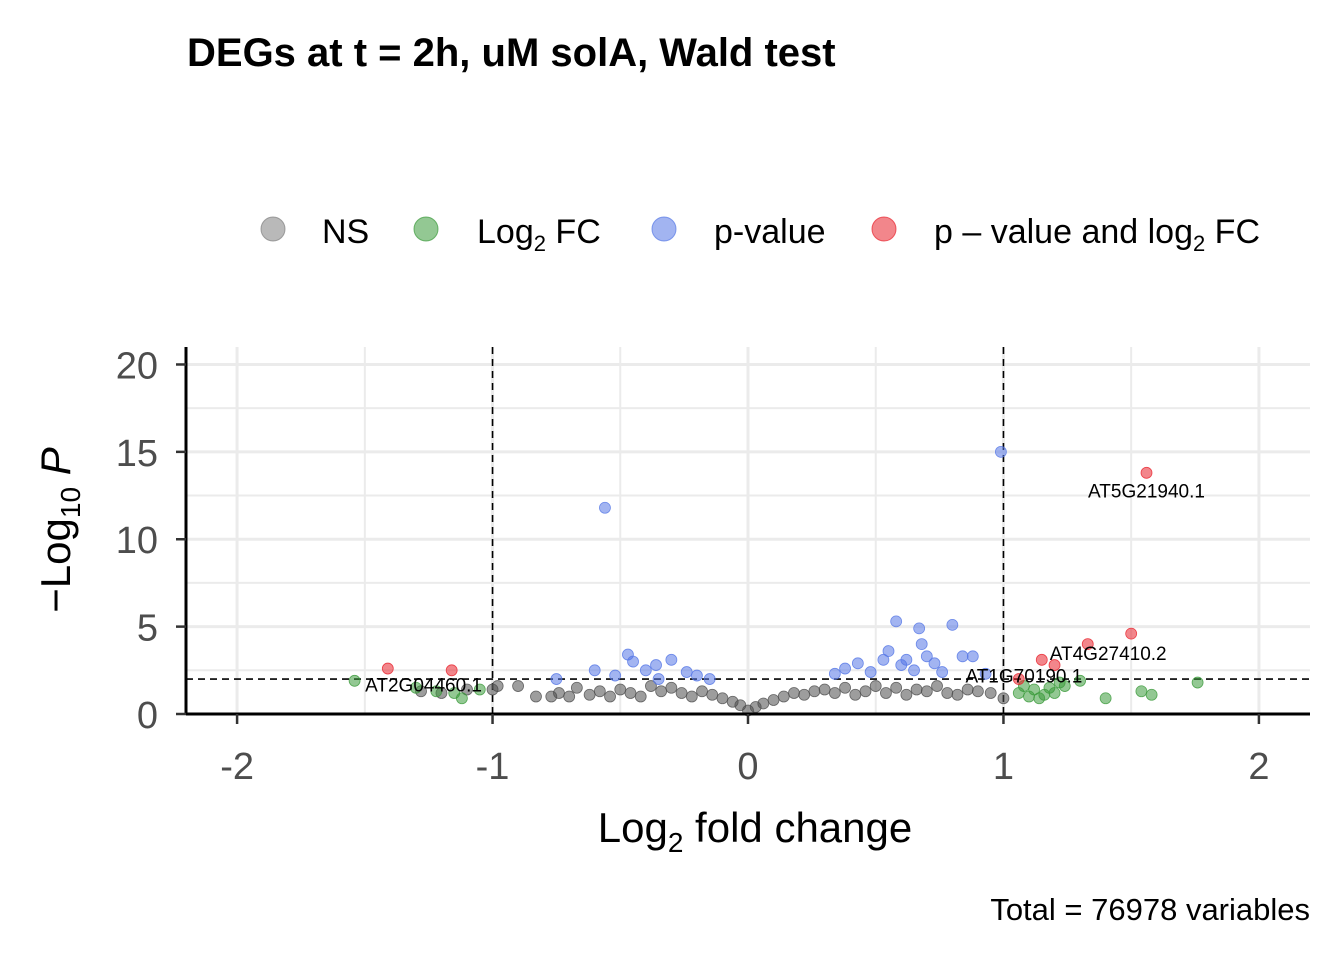 The image size is (1344, 960). What do you see at coordinates (747, 767) in the screenshot?
I see `x-tick-label: 0` at bounding box center [747, 767].